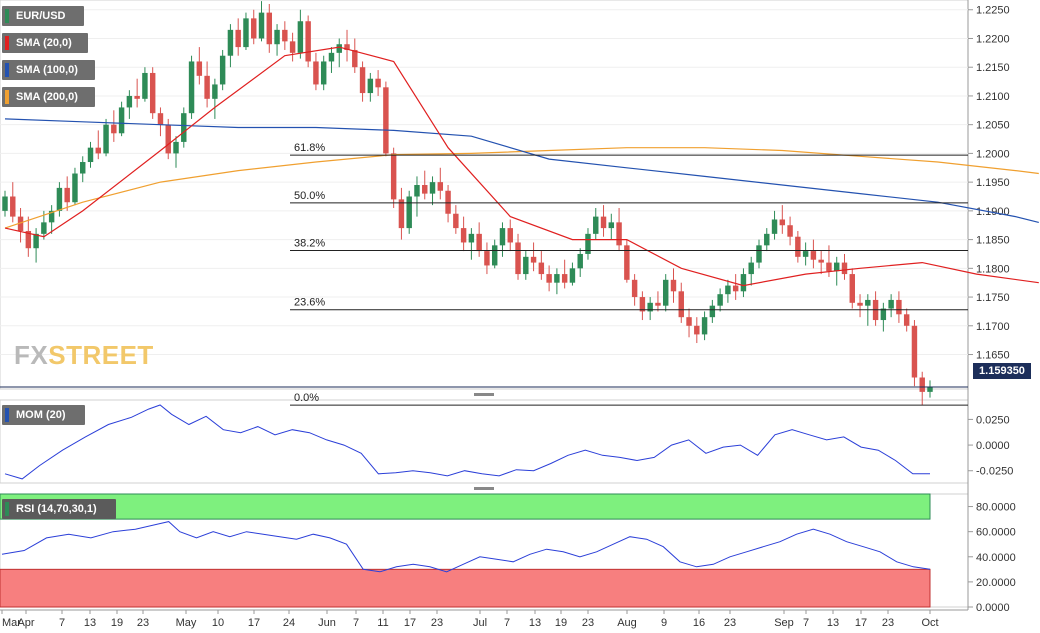 This screenshot has width=1040, height=633. I want to click on legend-pair: EUR/USD, so click(43, 16).